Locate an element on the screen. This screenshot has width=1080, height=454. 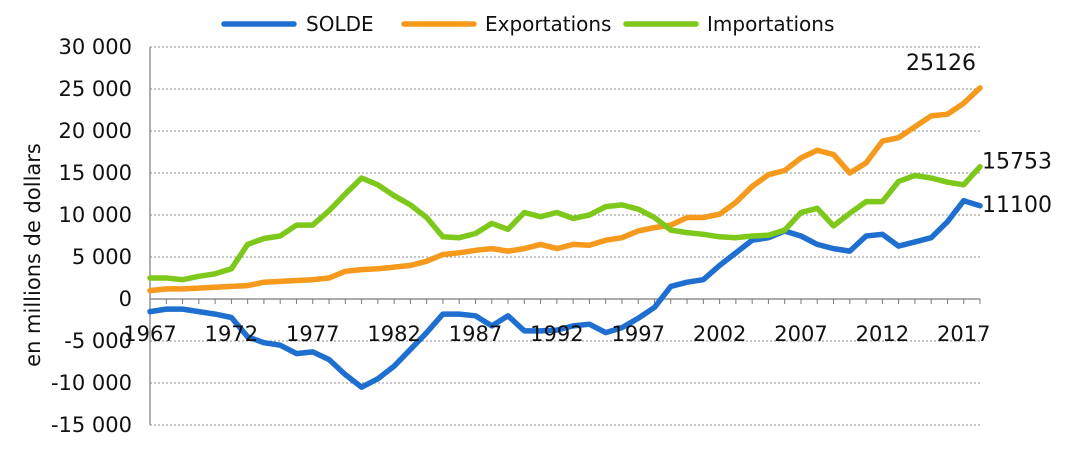
end-value-label: 15753 is located at coordinates (1017, 162).